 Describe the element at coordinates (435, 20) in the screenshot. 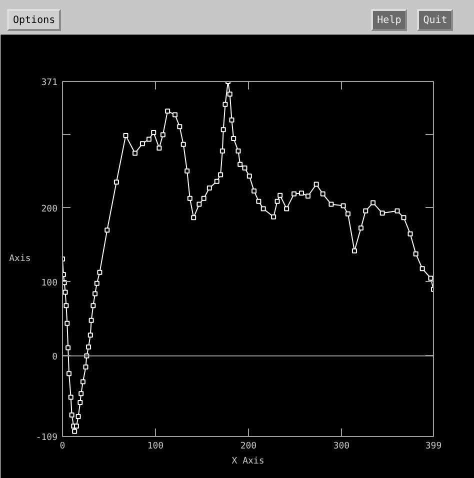

I see `text: Quit` at that location.